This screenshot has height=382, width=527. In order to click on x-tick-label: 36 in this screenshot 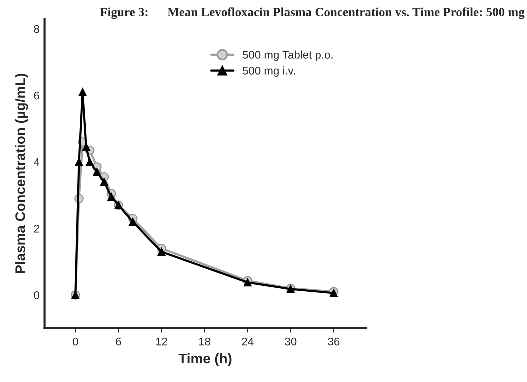, I will do `click(334, 342)`.